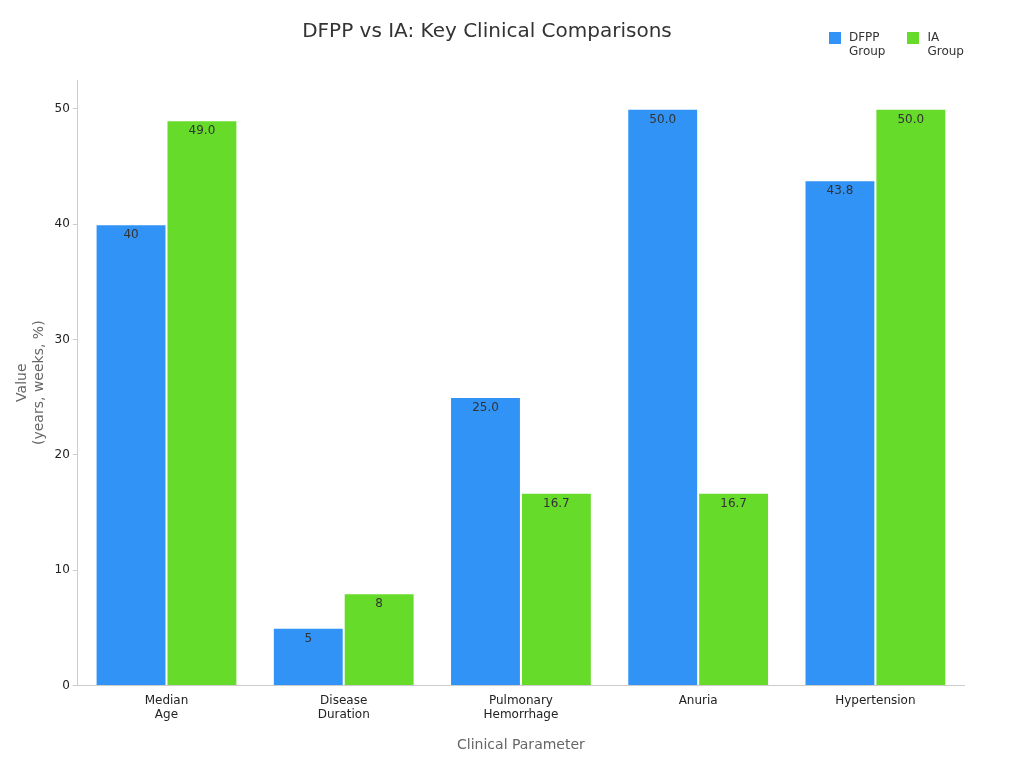  Describe the element at coordinates (131, 234) in the screenshot. I see `data-label: 40` at that location.